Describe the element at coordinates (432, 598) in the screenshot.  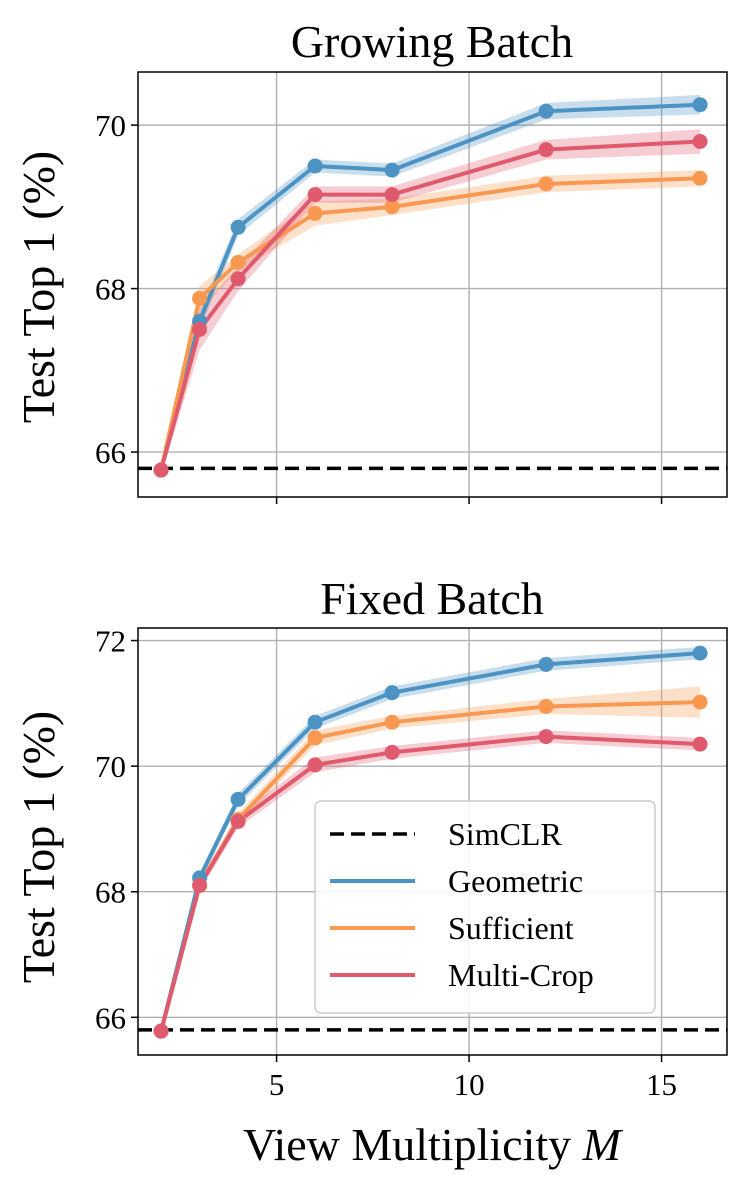
I see `chart-title: Fixed Batch` at that location.